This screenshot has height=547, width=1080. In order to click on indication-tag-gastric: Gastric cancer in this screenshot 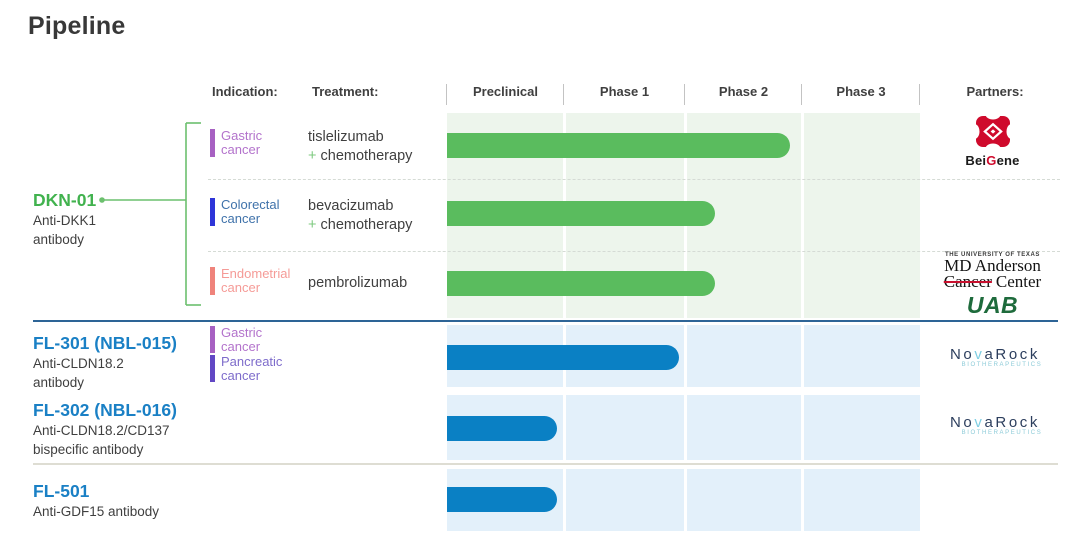, I will do `click(236, 143)`.